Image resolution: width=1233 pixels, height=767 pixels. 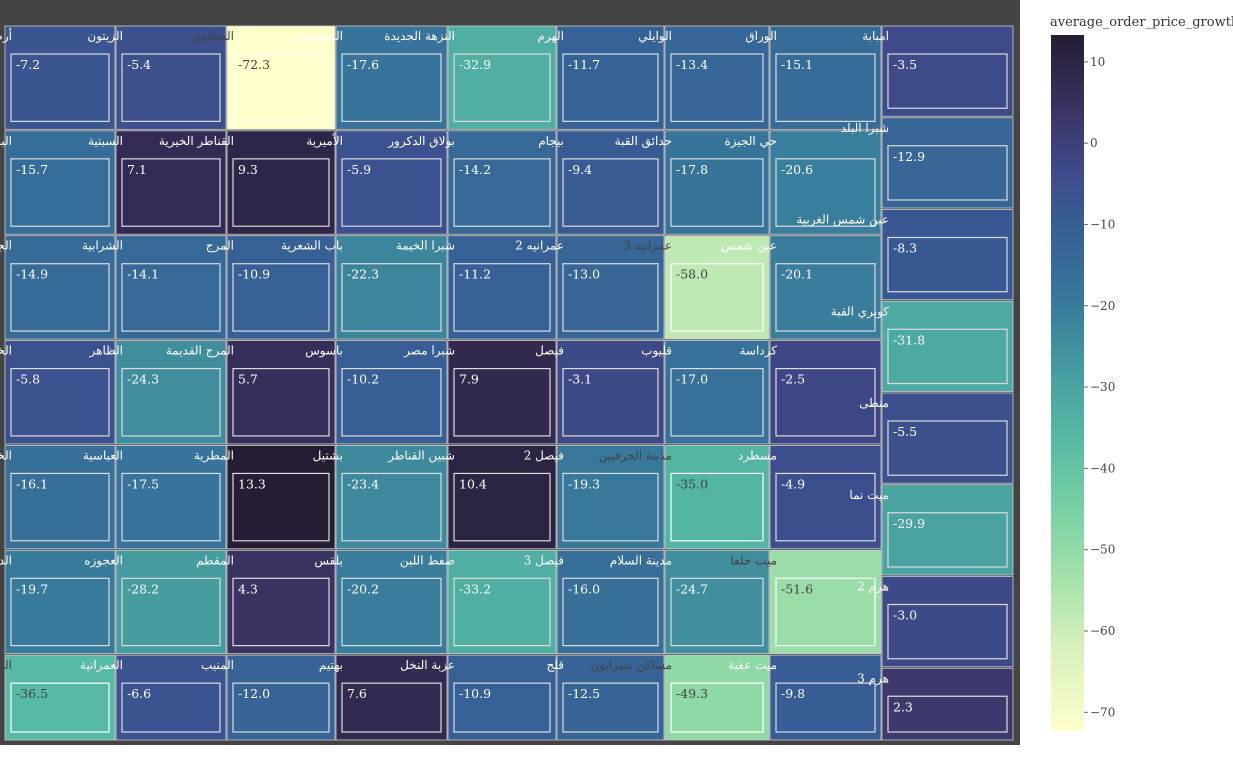 What do you see at coordinates (594, 602) in the screenshot?
I see `treemap-tile: فيصل 3 -16.0` at bounding box center [594, 602].